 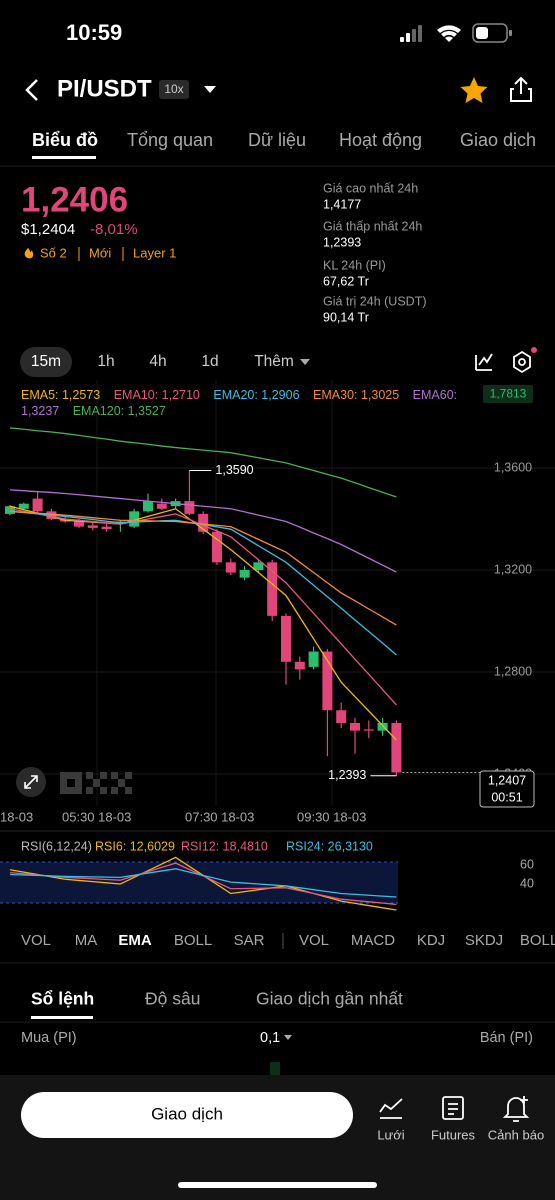 I want to click on legend-entry: EMA10: 1,2710, so click(x=156, y=395).